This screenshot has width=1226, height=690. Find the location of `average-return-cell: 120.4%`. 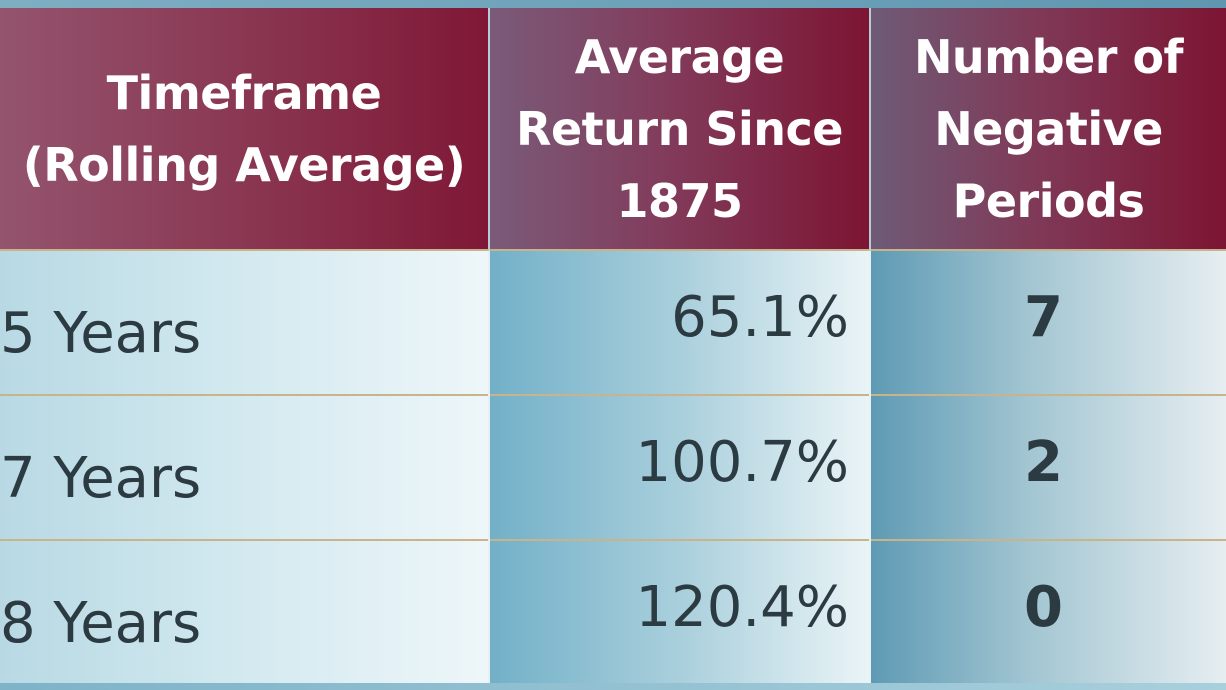

average-return-cell: 120.4% is located at coordinates (679, 612).